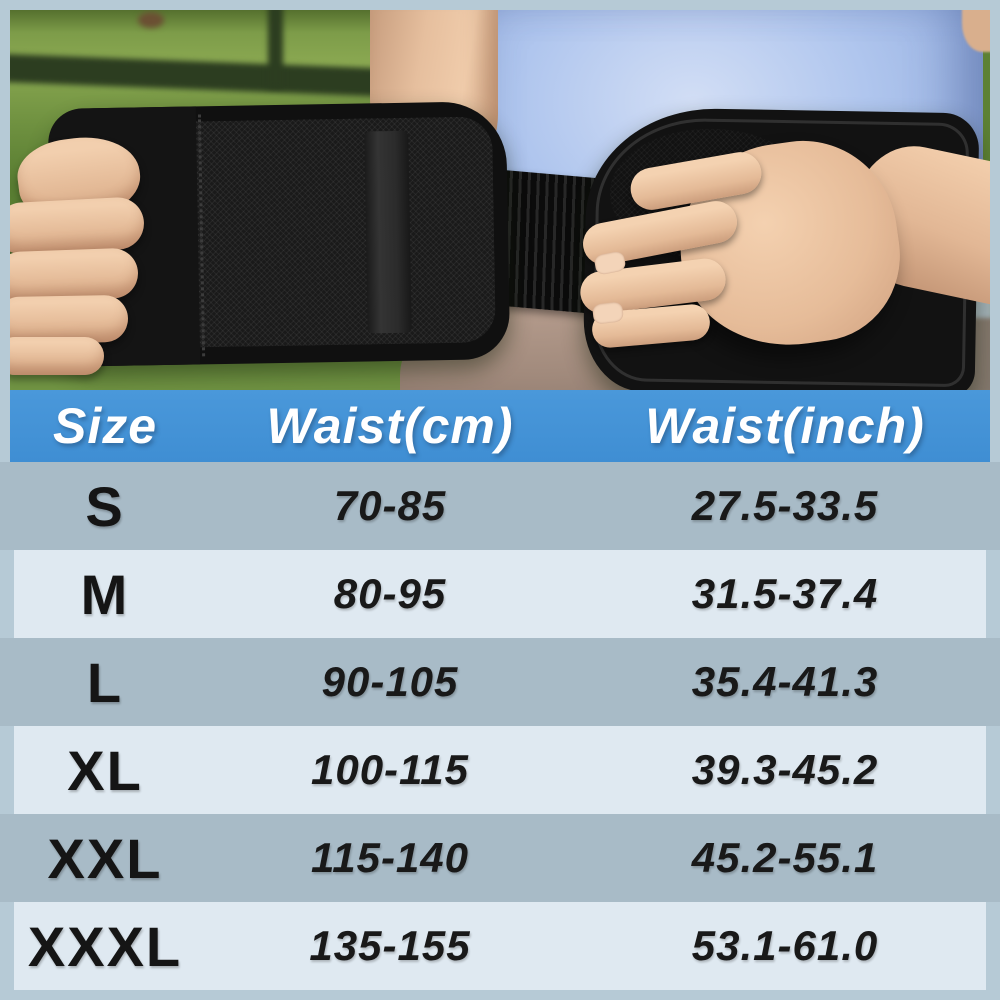 This screenshot has height=1000, width=1000. What do you see at coordinates (105, 770) in the screenshot?
I see `size-value: XL` at bounding box center [105, 770].